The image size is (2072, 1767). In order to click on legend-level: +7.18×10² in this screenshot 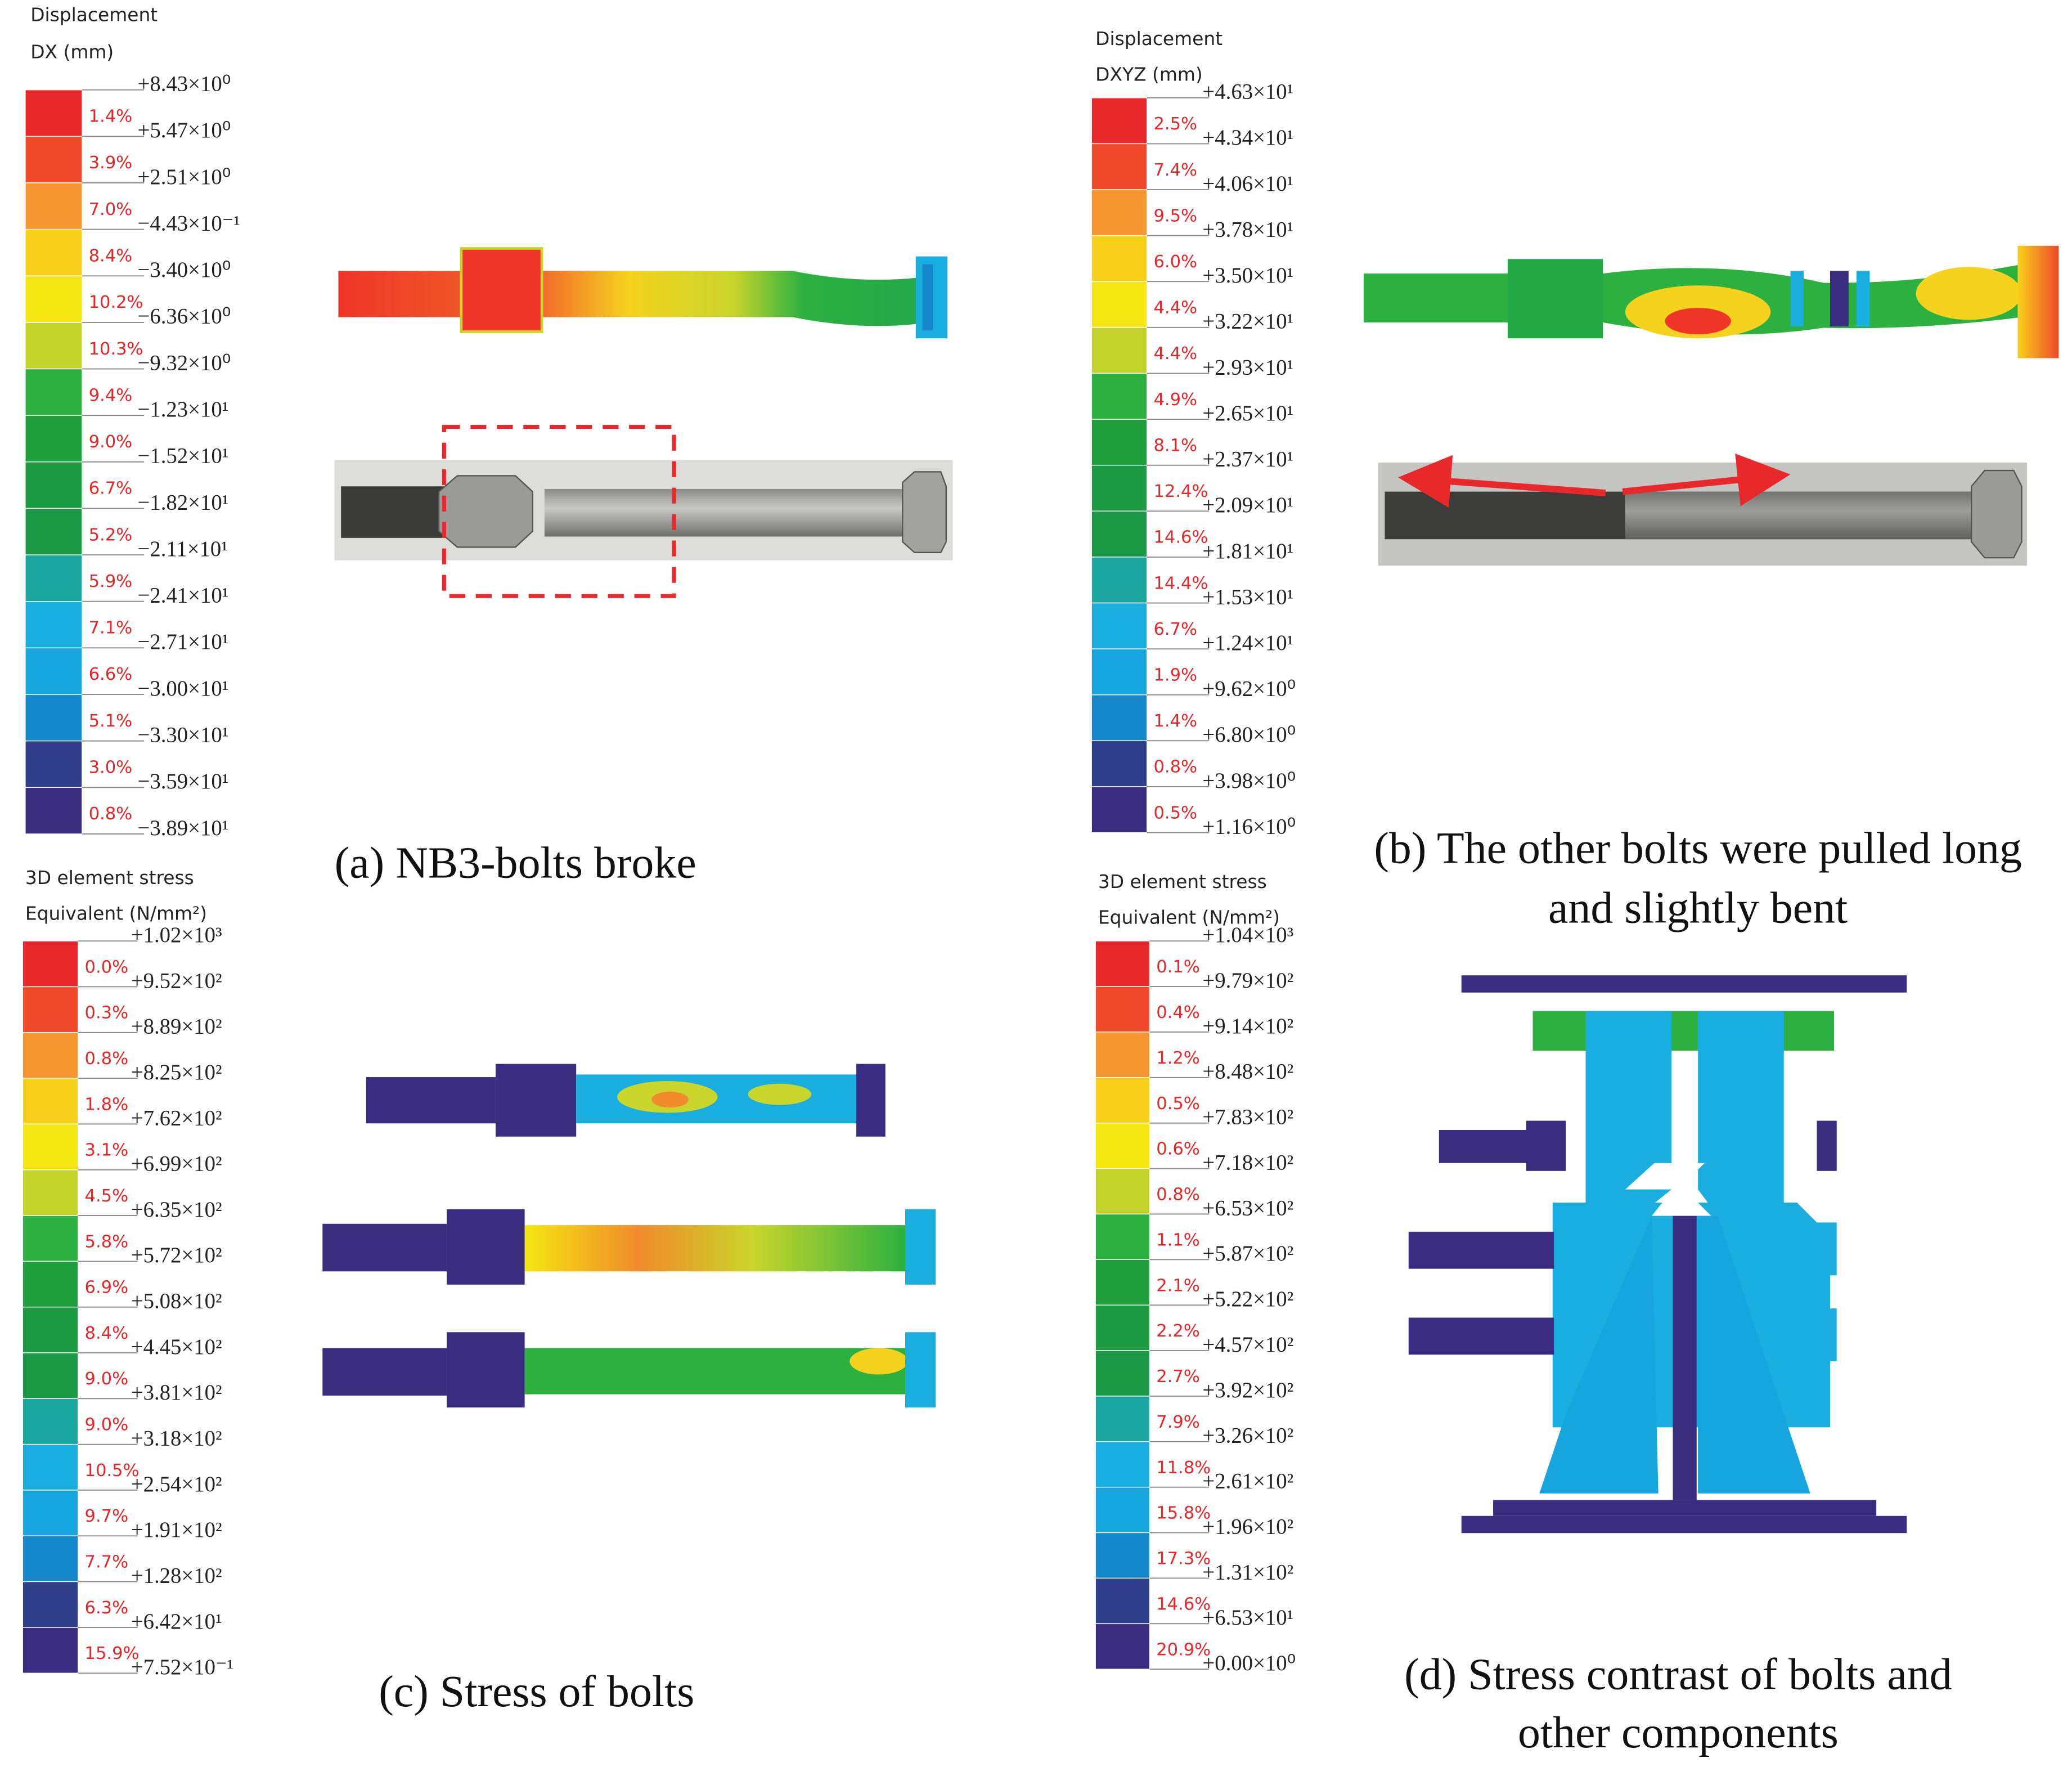, I will do `click(1247, 1162)`.